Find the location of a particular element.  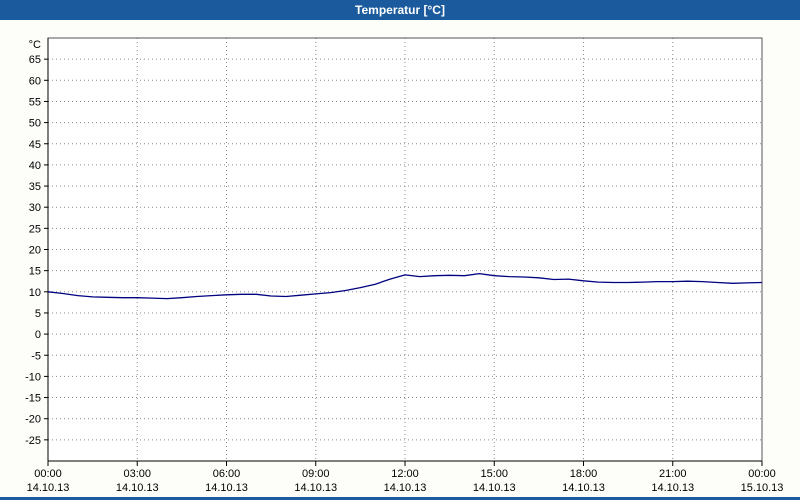

x-tick-time-label: 21:00 is located at coordinates (673, 474).